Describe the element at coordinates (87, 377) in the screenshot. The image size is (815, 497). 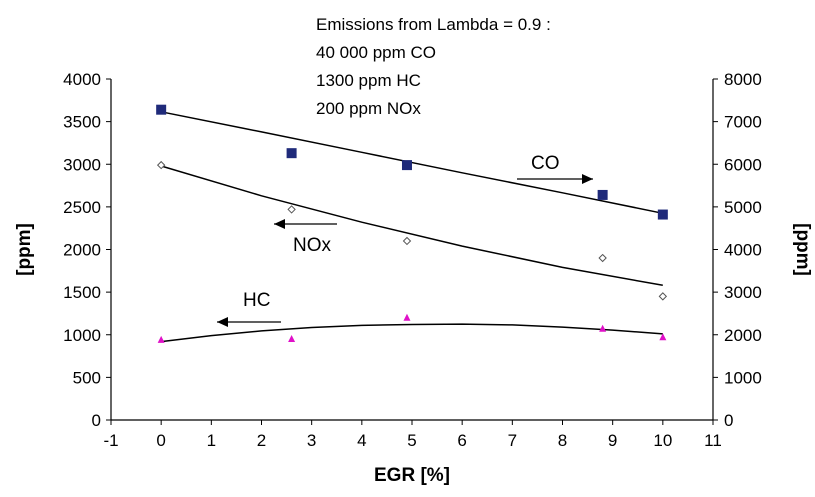
I see `y-left-tick-label: 500` at that location.